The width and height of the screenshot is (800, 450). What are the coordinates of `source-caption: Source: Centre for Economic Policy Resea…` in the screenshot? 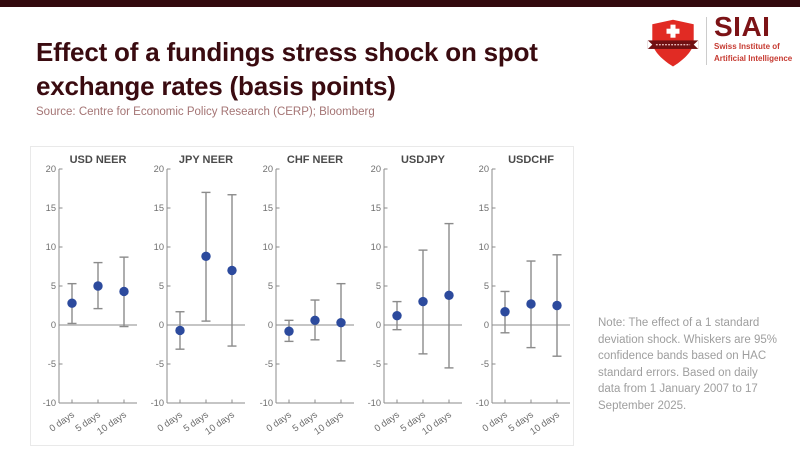 It's located at (205, 112).